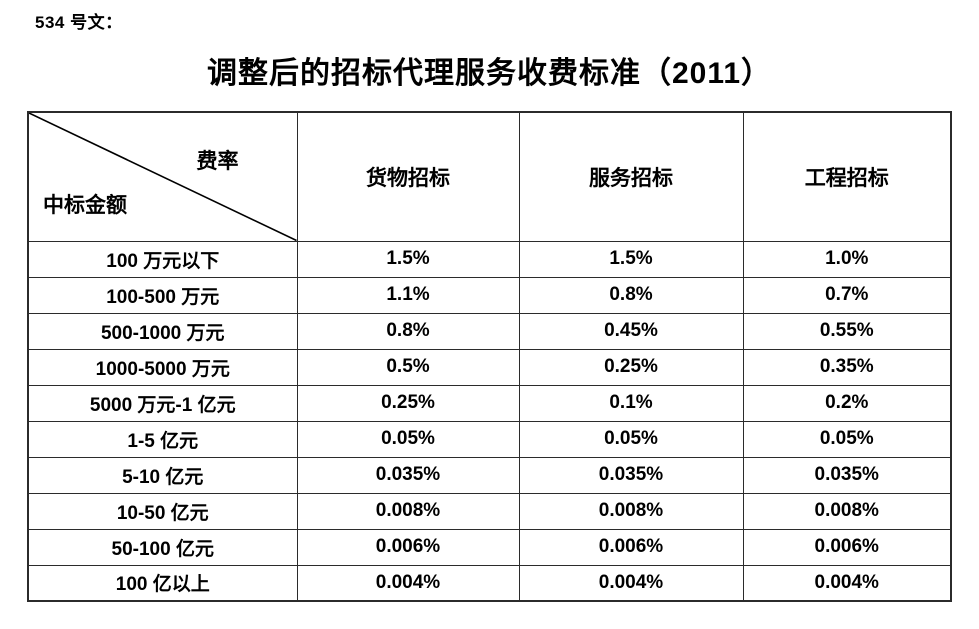 The image size is (979, 629). What do you see at coordinates (631, 176) in the screenshot?
I see `column-header-service-bidding: 服务招标` at bounding box center [631, 176].